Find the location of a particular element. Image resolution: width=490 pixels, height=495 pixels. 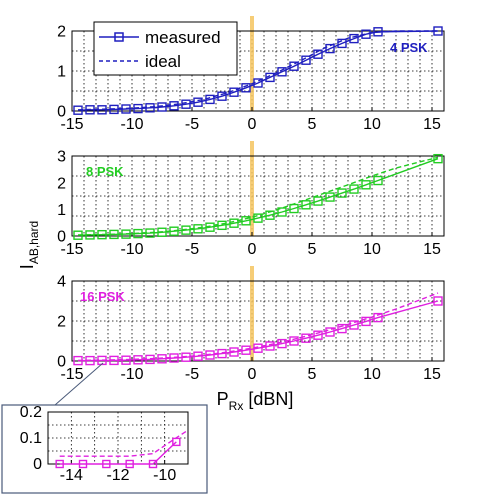

panel-label: 4 PSK is located at coordinates (409, 47).